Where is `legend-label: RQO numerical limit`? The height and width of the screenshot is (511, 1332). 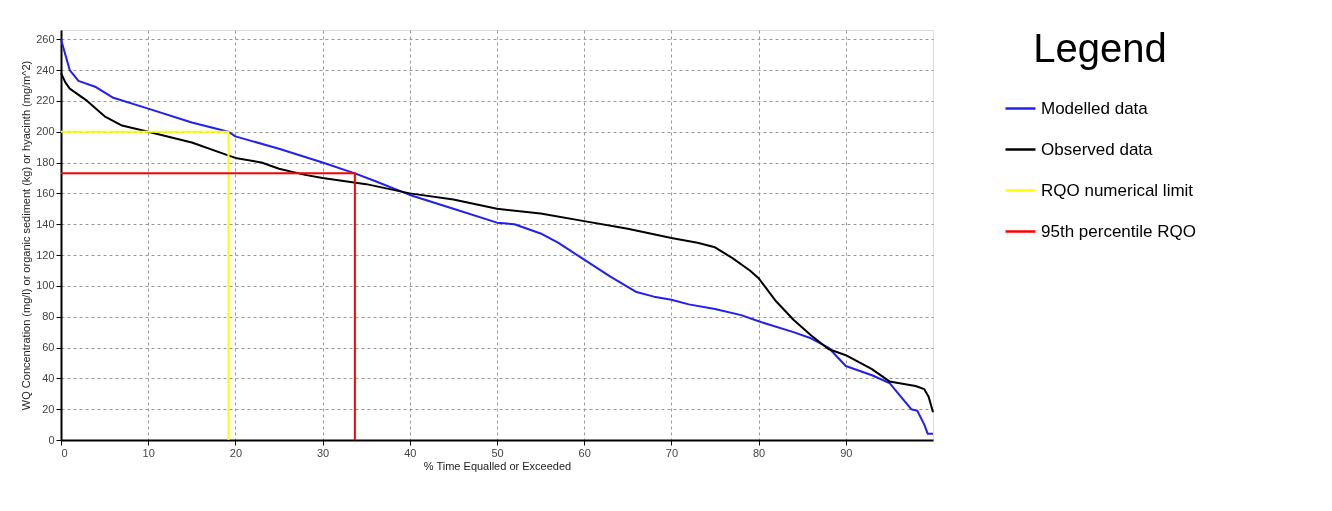
legend-label: RQO numerical limit is located at coordinates (1117, 190).